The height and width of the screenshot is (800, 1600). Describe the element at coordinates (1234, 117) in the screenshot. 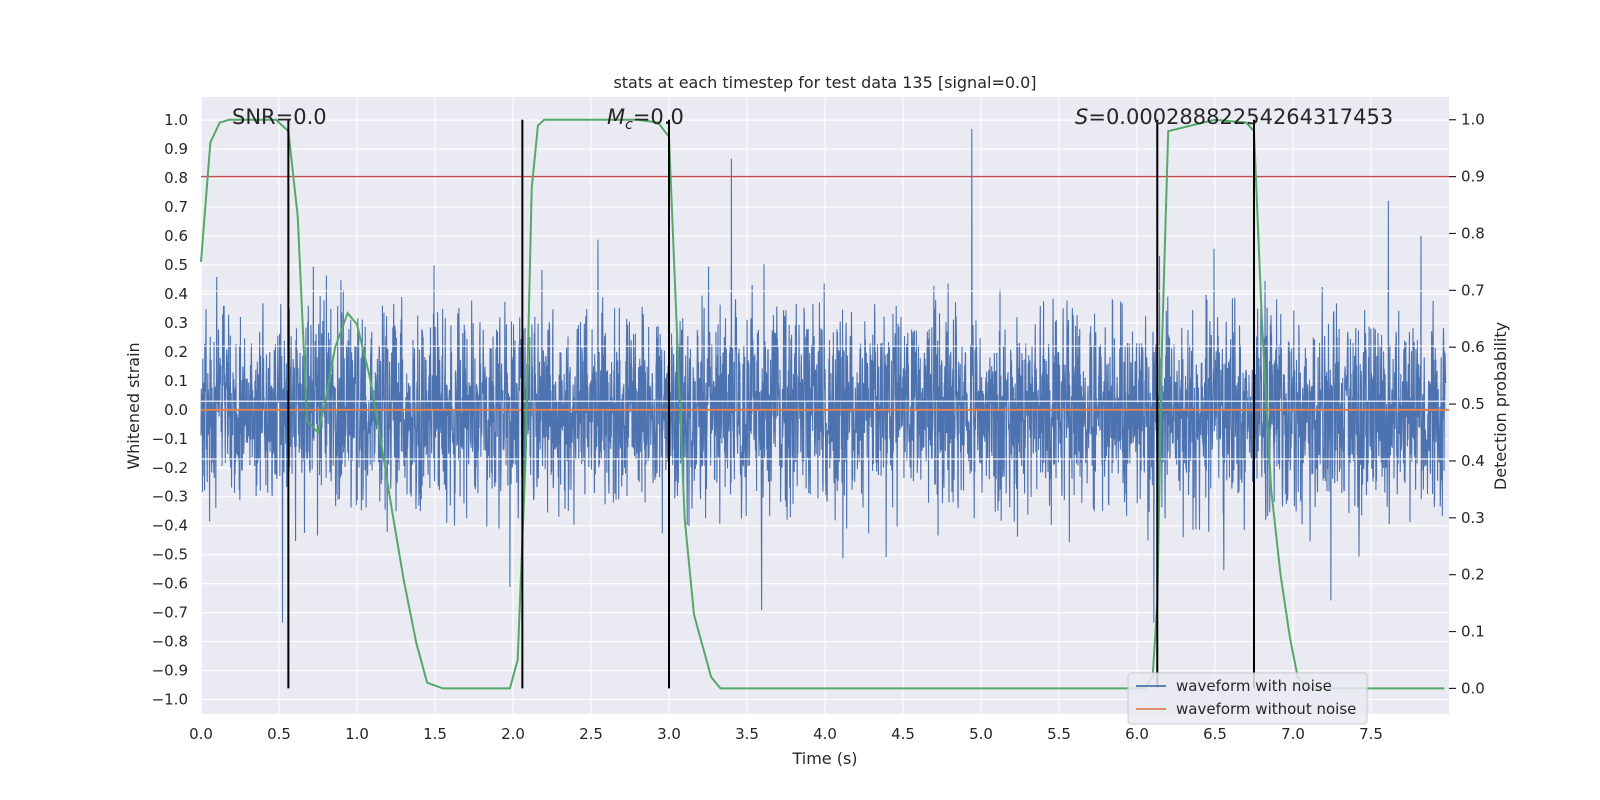

I see `annotation-s-value: S=0.00028882254264317453` at that location.